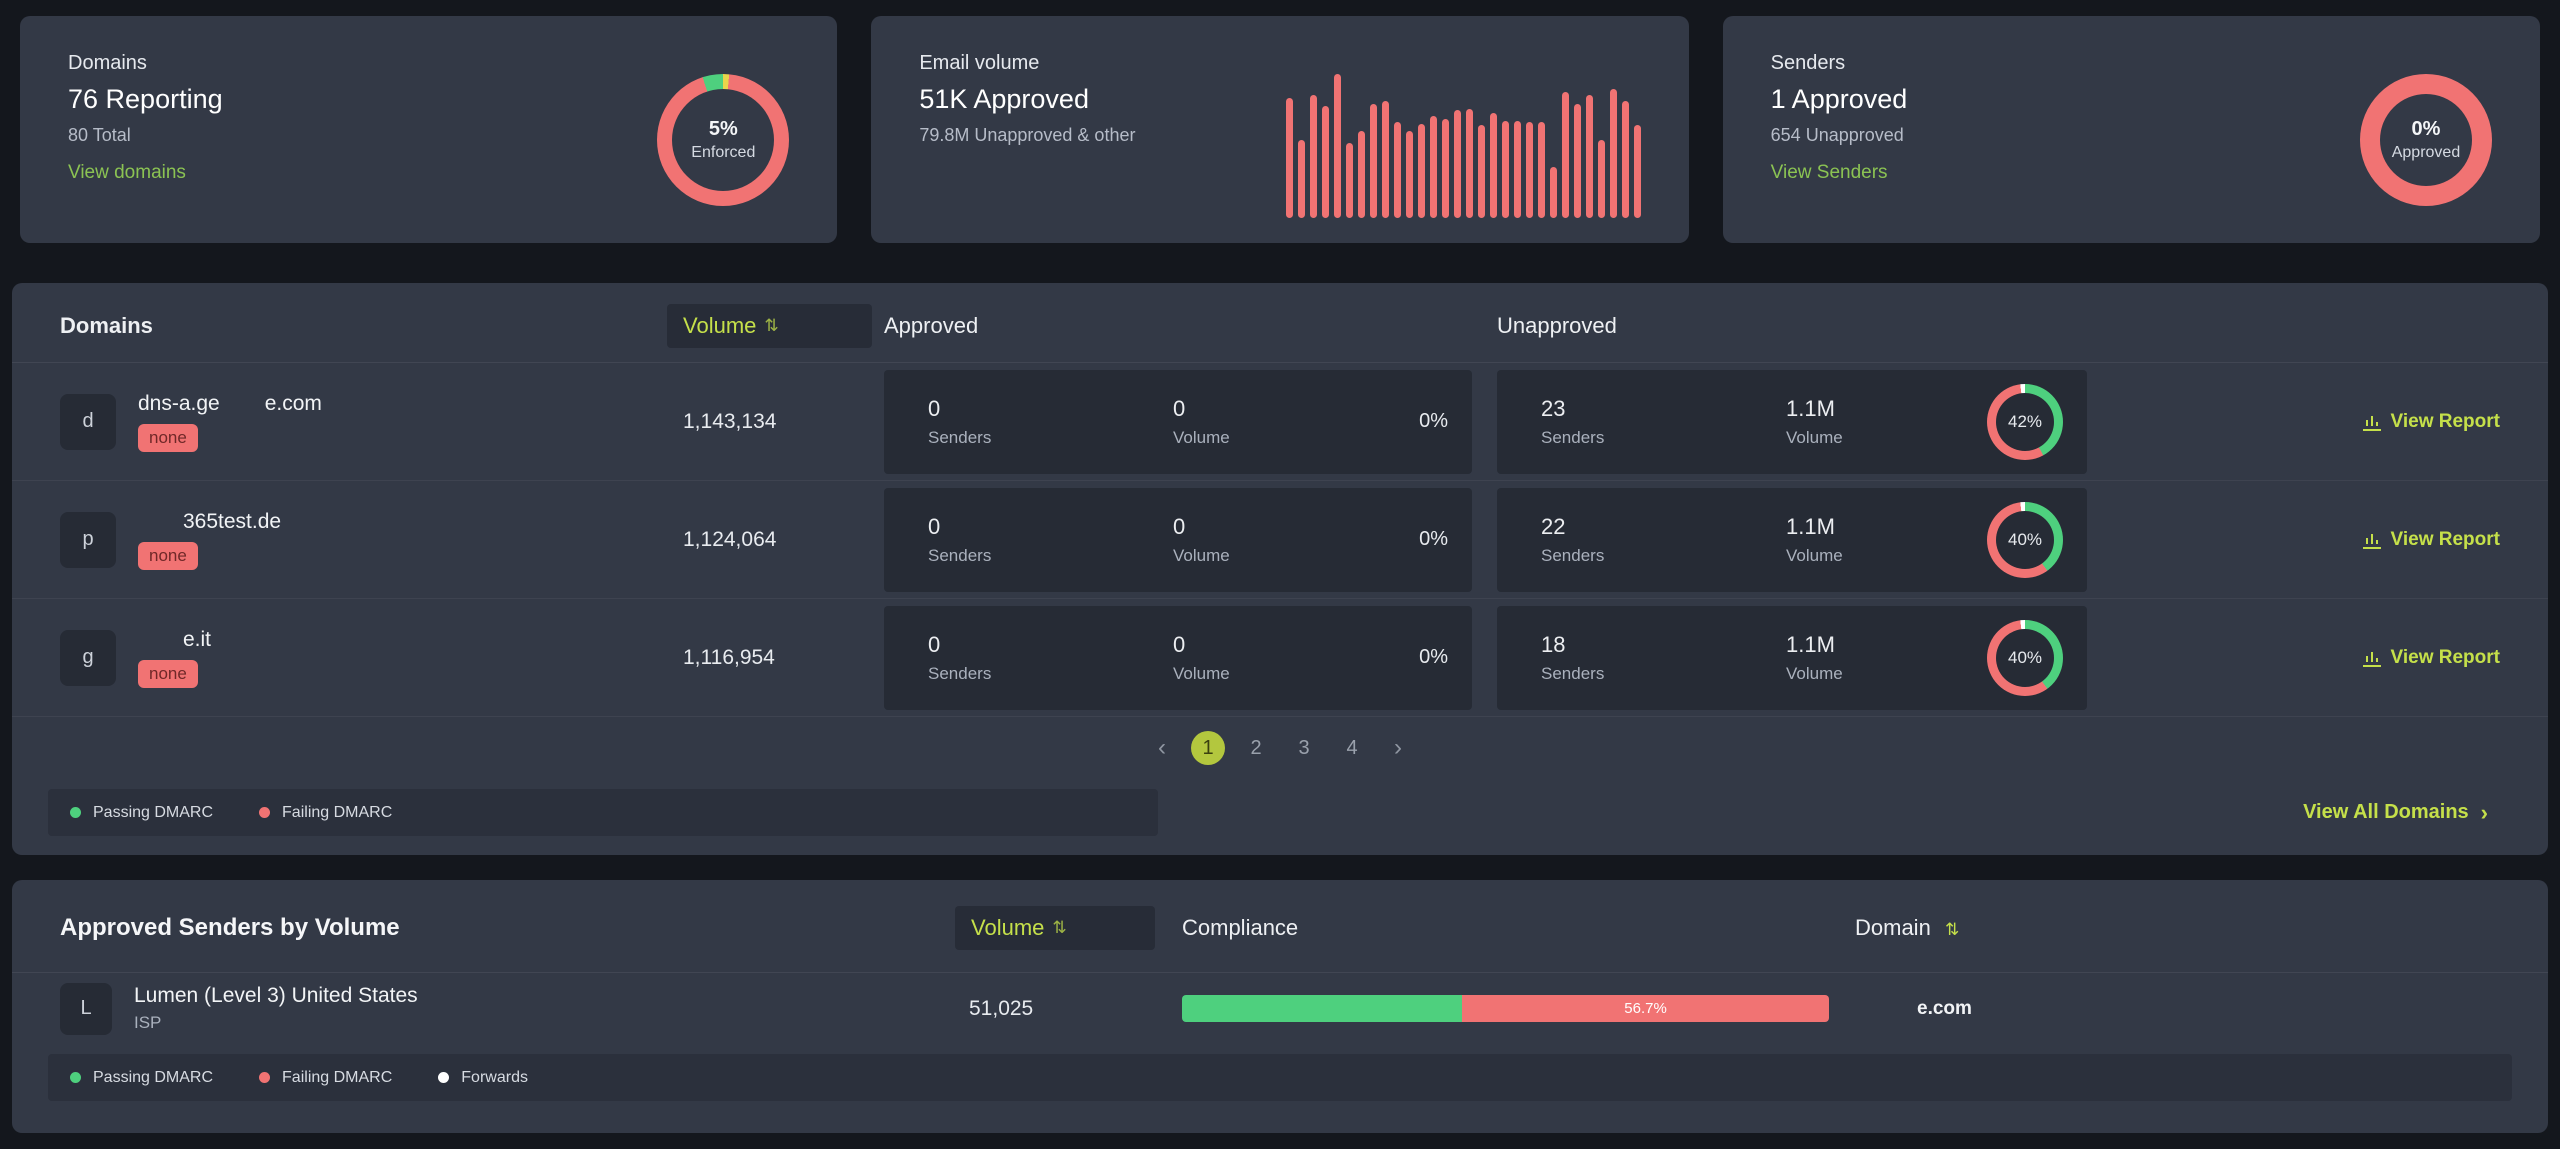 The width and height of the screenshot is (2560, 1149). I want to click on column-header-domain-sort: Domain ⇅, so click(1907, 927).